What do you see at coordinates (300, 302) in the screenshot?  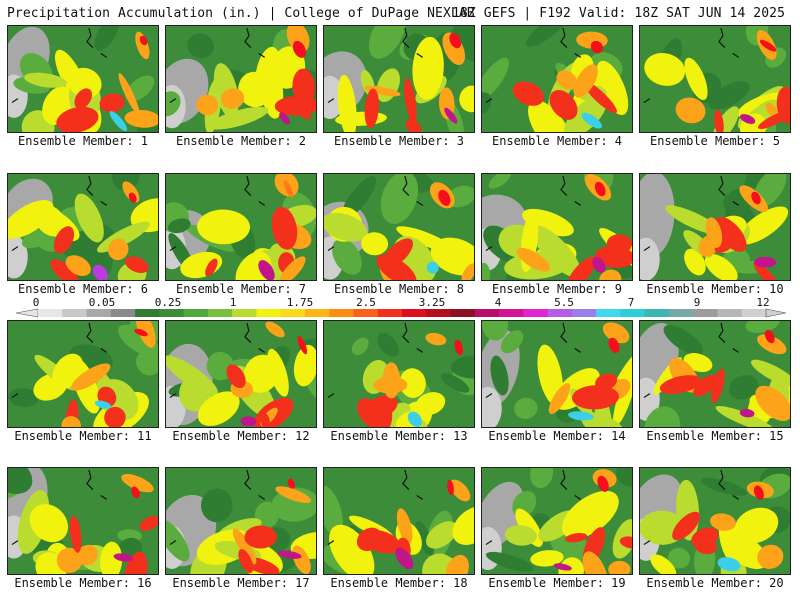 I see `colorbar-tick-label: 1.75` at bounding box center [300, 302].